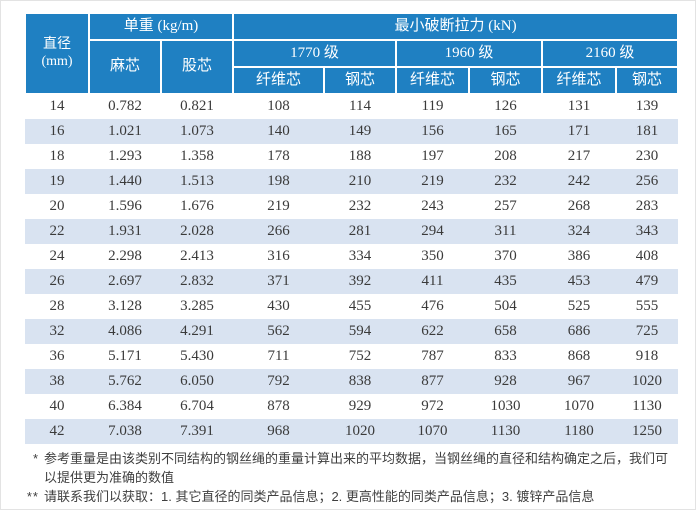  What do you see at coordinates (360, 381) in the screenshot?
I see `value-cell: 838` at bounding box center [360, 381].